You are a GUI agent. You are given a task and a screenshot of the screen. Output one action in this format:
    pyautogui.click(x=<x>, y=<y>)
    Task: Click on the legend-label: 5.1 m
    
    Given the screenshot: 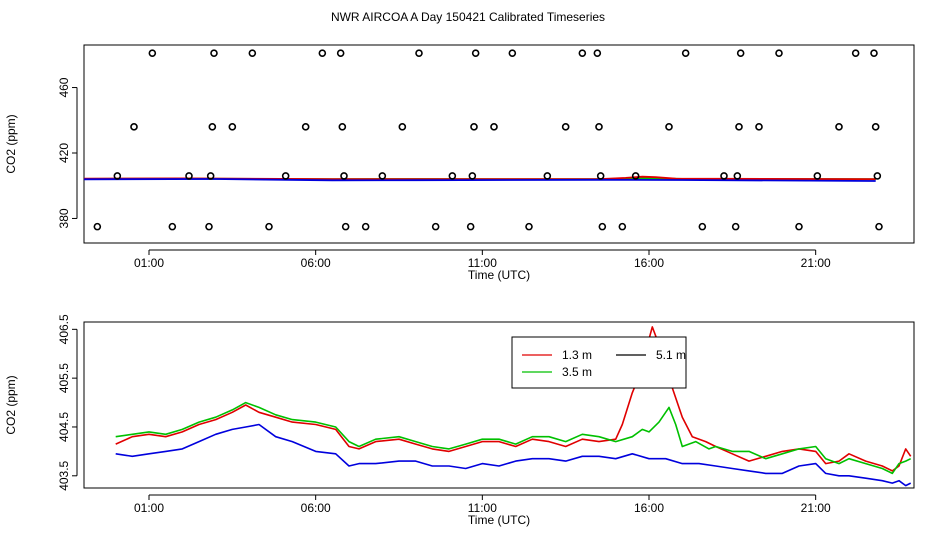 What is the action you would take?
    pyautogui.click(x=671, y=355)
    